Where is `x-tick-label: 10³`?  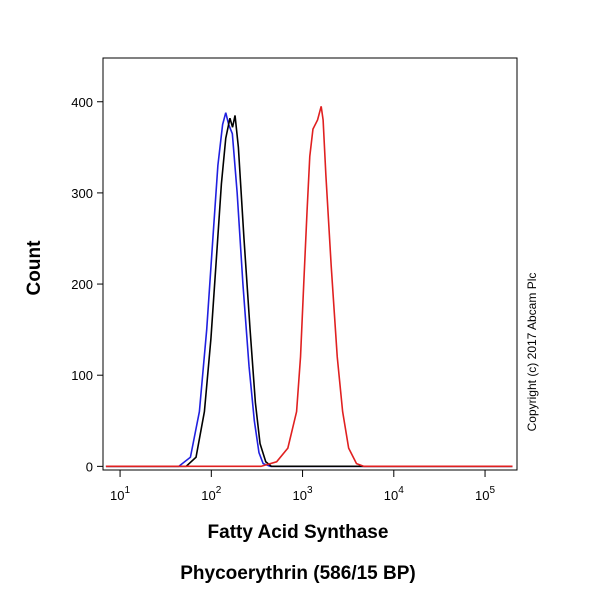 x-tick-label: 10³ is located at coordinates (303, 494).